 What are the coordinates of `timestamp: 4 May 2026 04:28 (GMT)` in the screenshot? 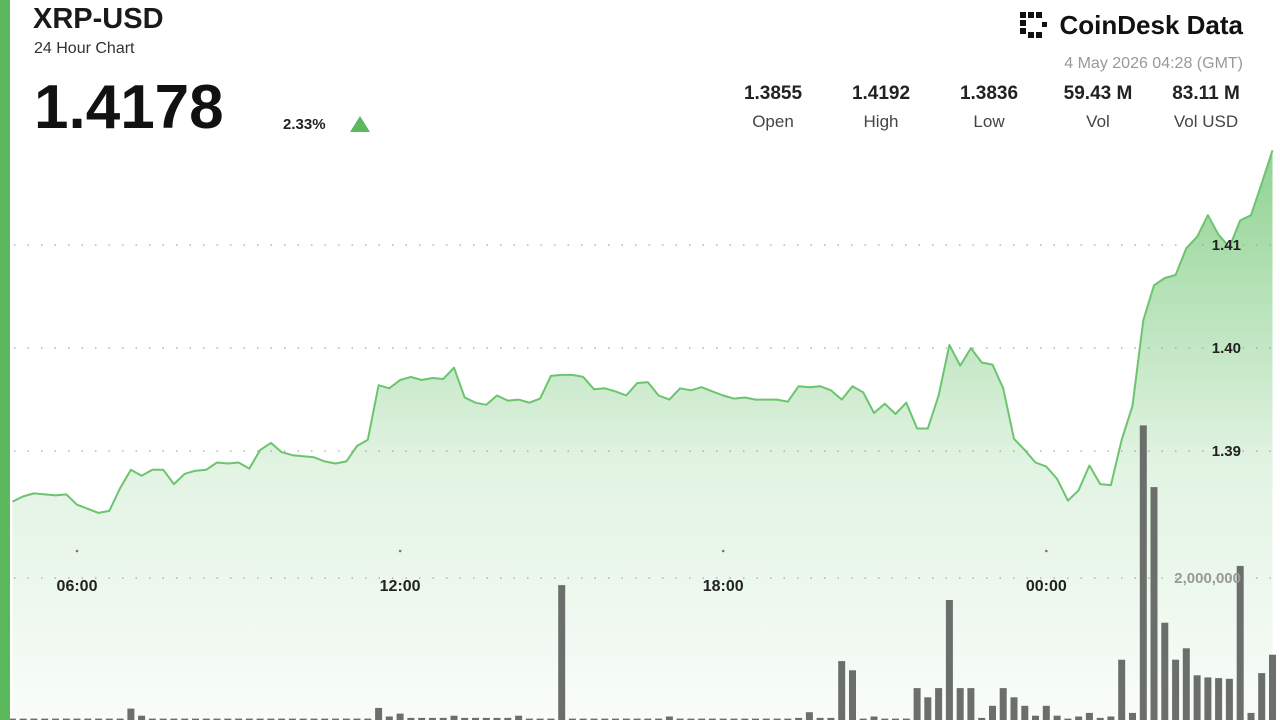 It's located at (1153, 63).